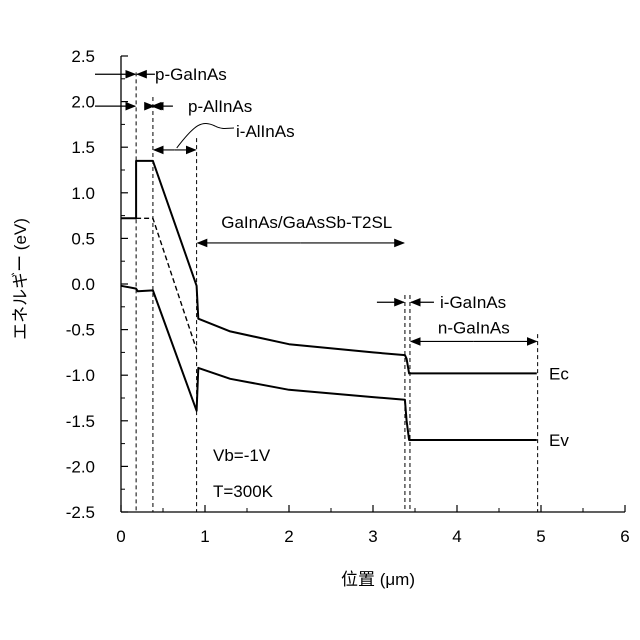 The height and width of the screenshot is (640, 640). Describe the element at coordinates (83, 284) in the screenshot. I see `y-tick-label: 0.0` at that location.